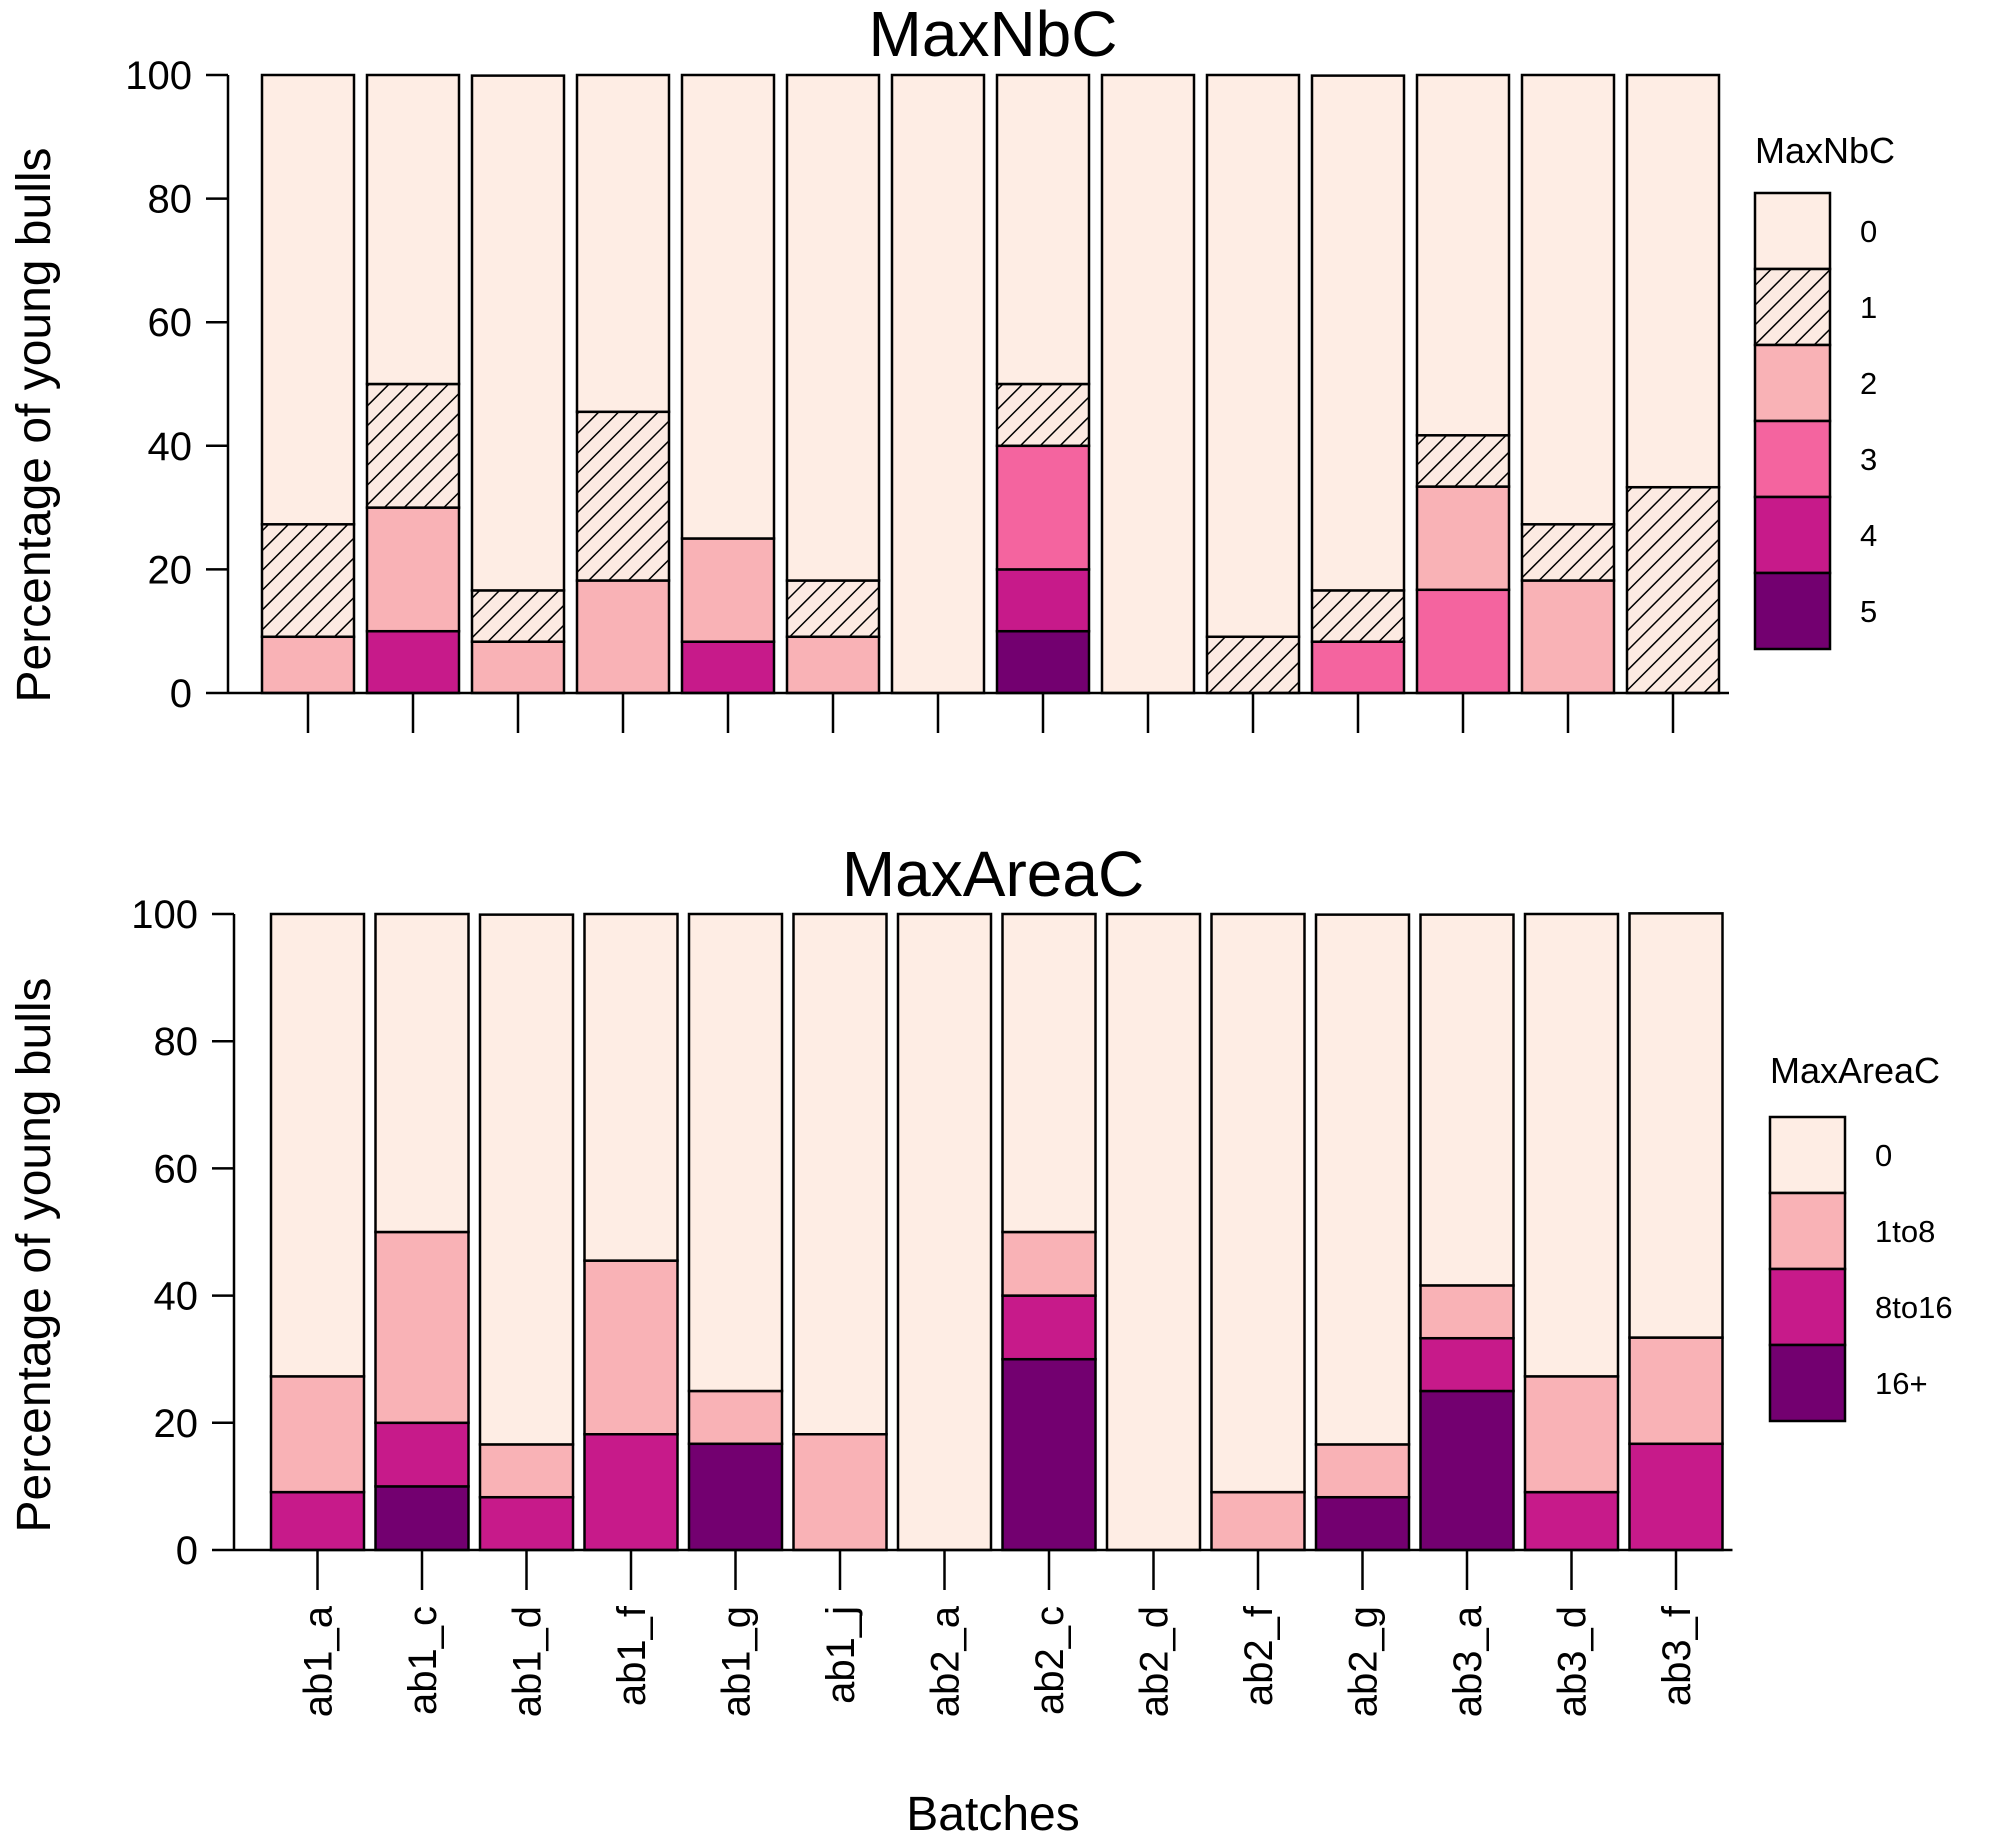 This screenshot has width=1998, height=1842. What do you see at coordinates (34, 424) in the screenshot?
I see `y-axis-label-maxnbc: Percentage of young bulls` at bounding box center [34, 424].